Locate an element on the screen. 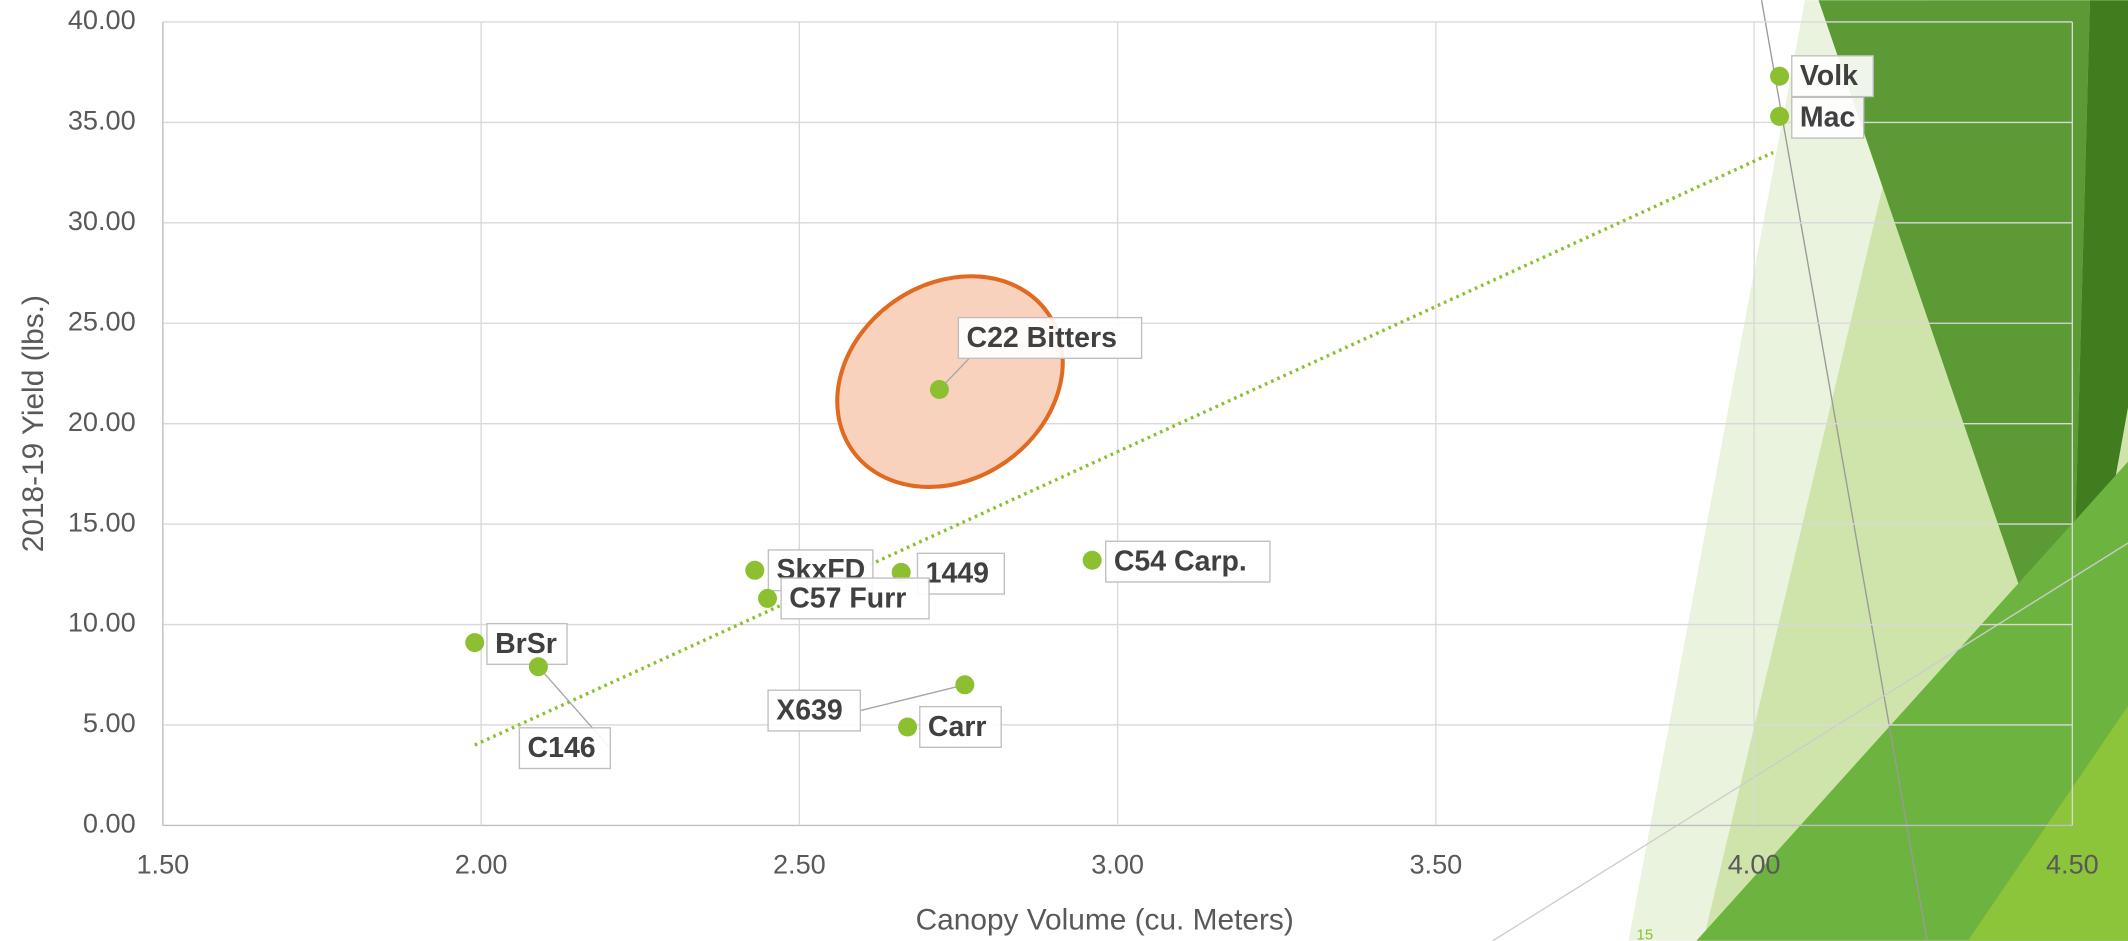 The height and width of the screenshot is (941, 2128). point-label: Carr is located at coordinates (957, 727).